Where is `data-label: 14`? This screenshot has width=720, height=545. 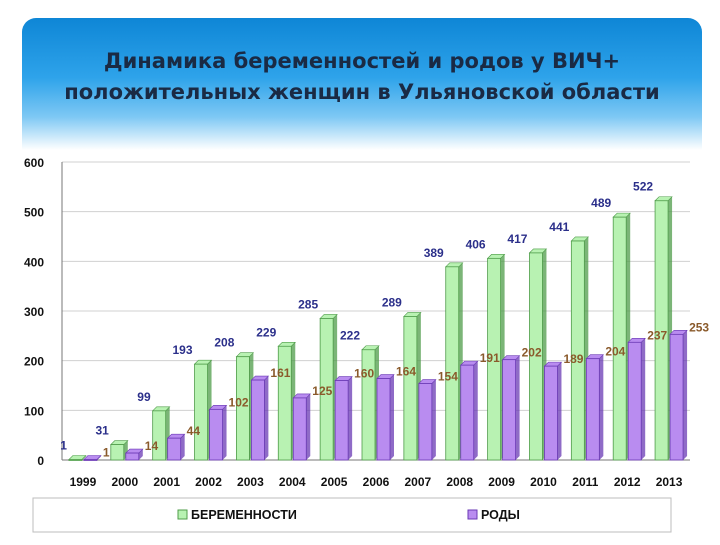 data-label: 14 is located at coordinates (152, 446).